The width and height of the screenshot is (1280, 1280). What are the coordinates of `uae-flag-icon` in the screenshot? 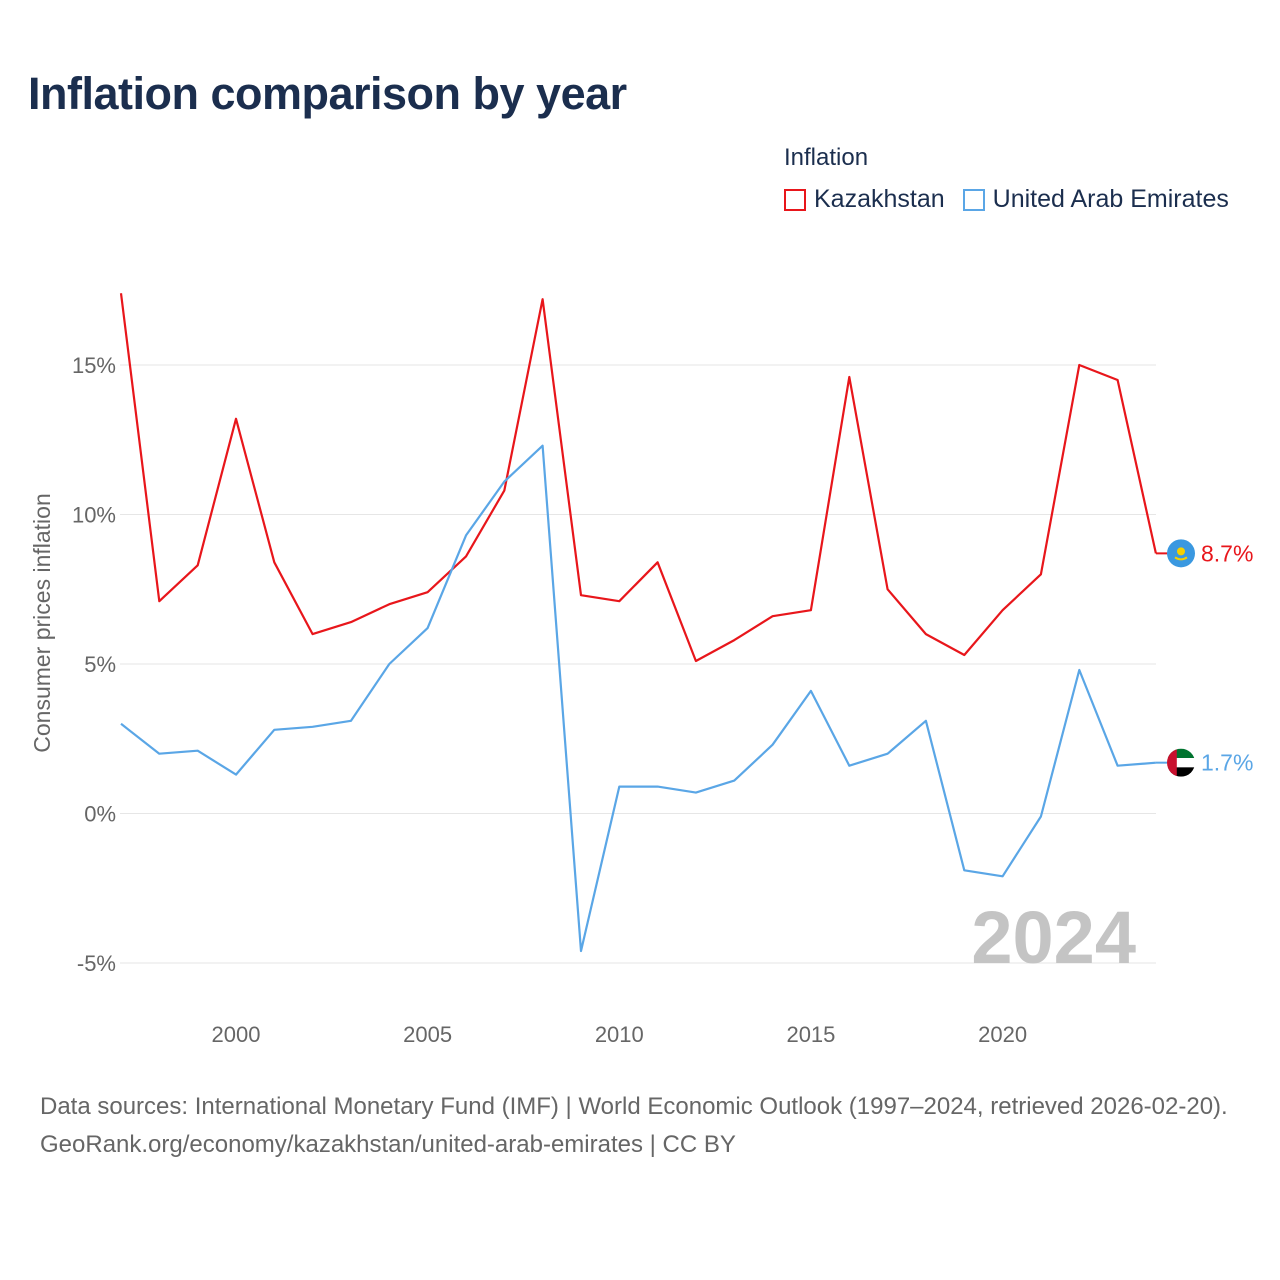 It's located at (1181, 762).